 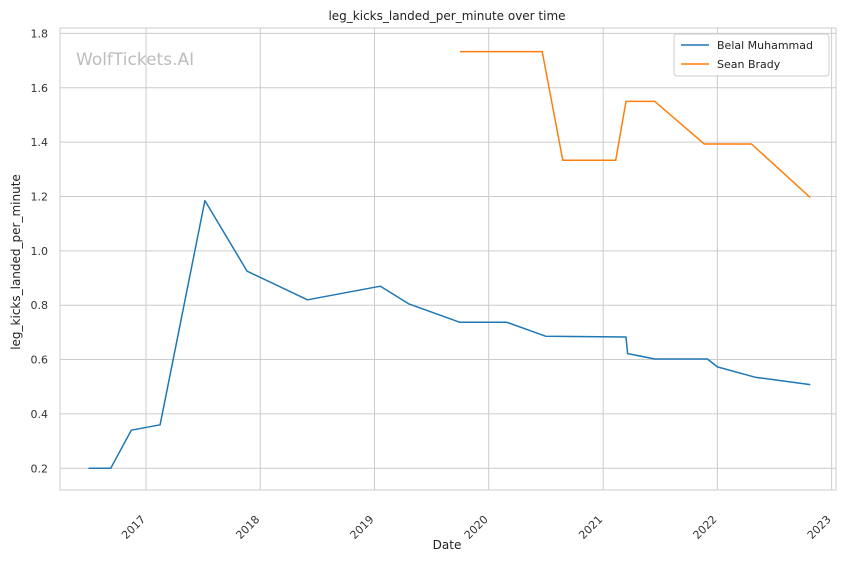 What do you see at coordinates (16, 262) in the screenshot?
I see `y-axis-title: leg_kicks_landed_per_minute` at bounding box center [16, 262].